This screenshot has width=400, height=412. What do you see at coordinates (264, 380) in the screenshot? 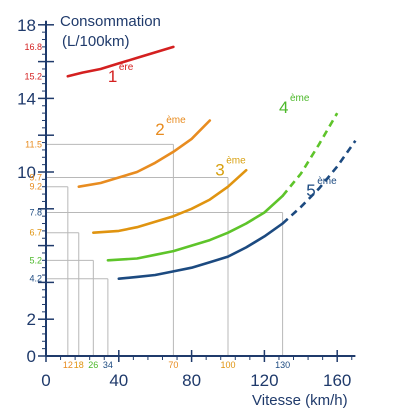
I see `x-major-tick-label-120: 120` at bounding box center [264, 380].